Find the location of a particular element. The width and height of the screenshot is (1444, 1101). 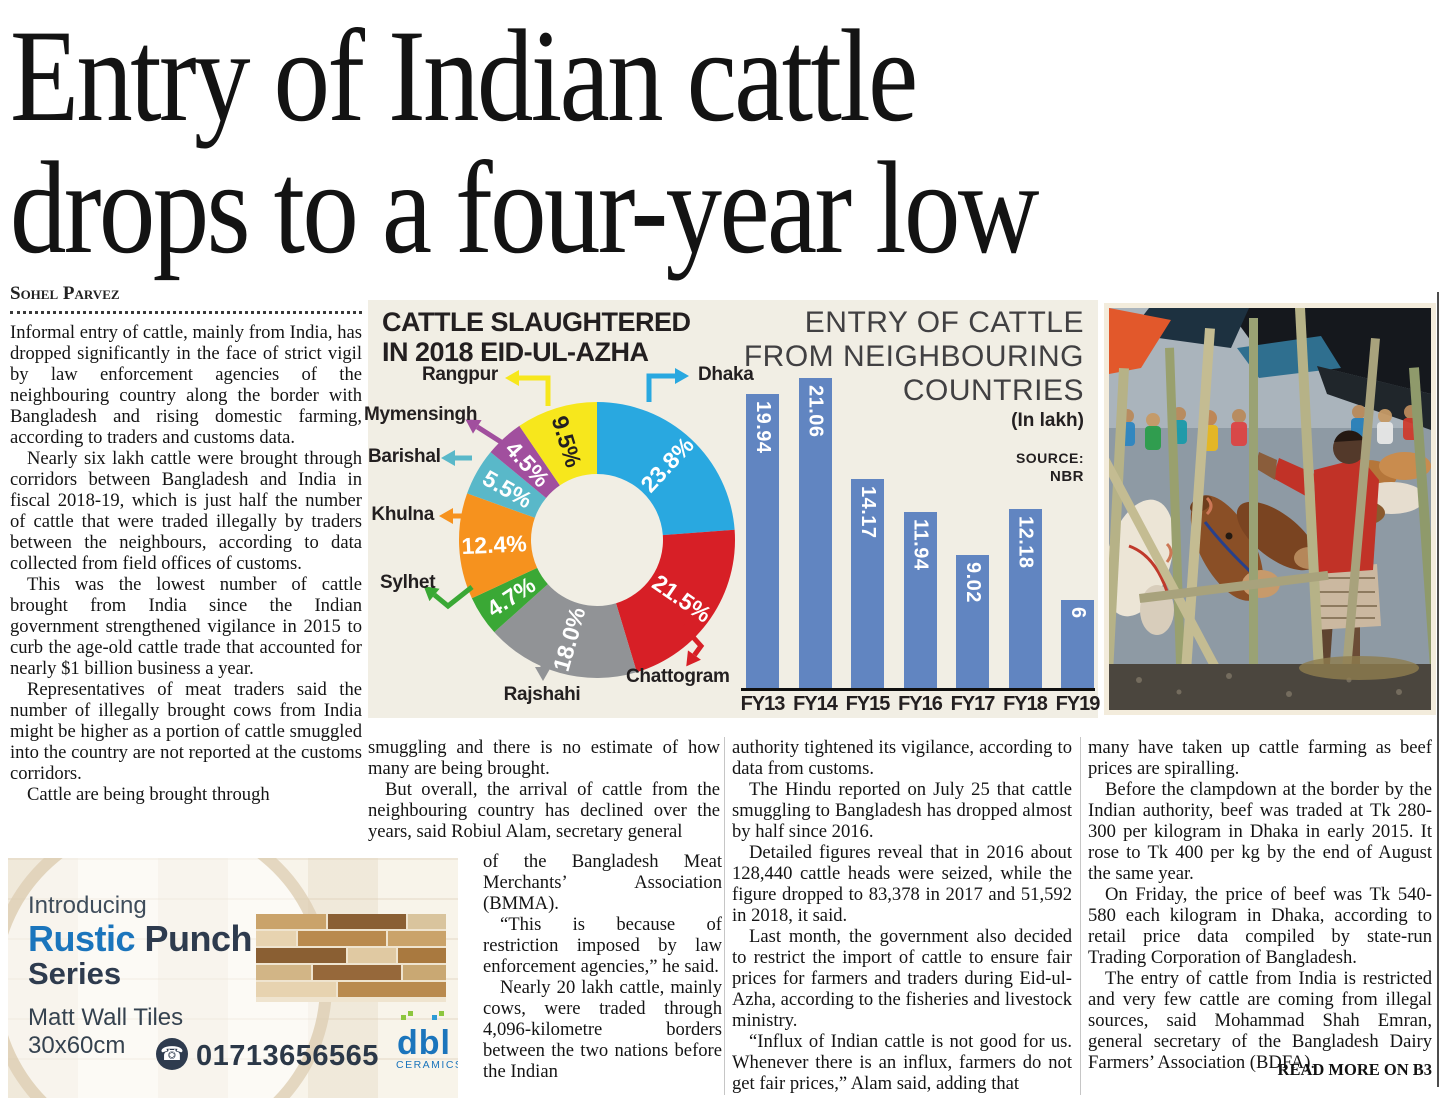

bar-fy14: 21.06 is located at coordinates (815, 533).